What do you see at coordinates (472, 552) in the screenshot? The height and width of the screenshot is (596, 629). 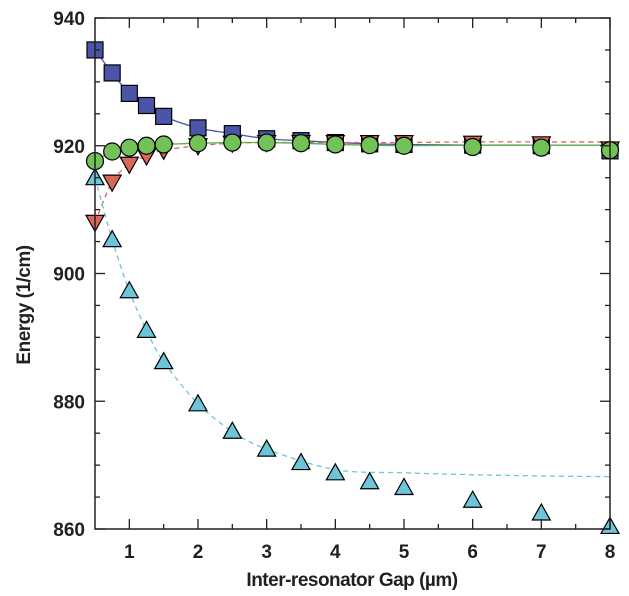 I see `x-tick-label: 6` at bounding box center [472, 552].